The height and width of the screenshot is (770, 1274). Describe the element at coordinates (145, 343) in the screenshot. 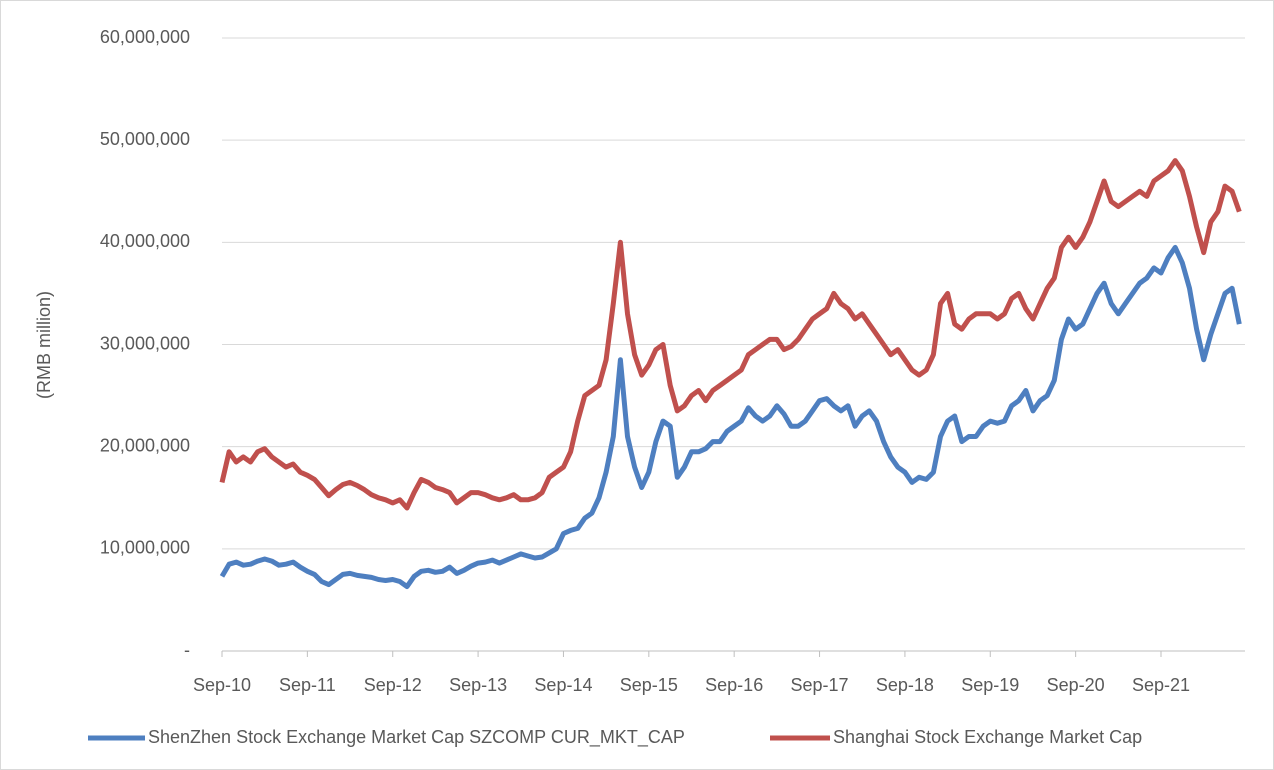

I see `y-tick-label: 30,000,000` at that location.